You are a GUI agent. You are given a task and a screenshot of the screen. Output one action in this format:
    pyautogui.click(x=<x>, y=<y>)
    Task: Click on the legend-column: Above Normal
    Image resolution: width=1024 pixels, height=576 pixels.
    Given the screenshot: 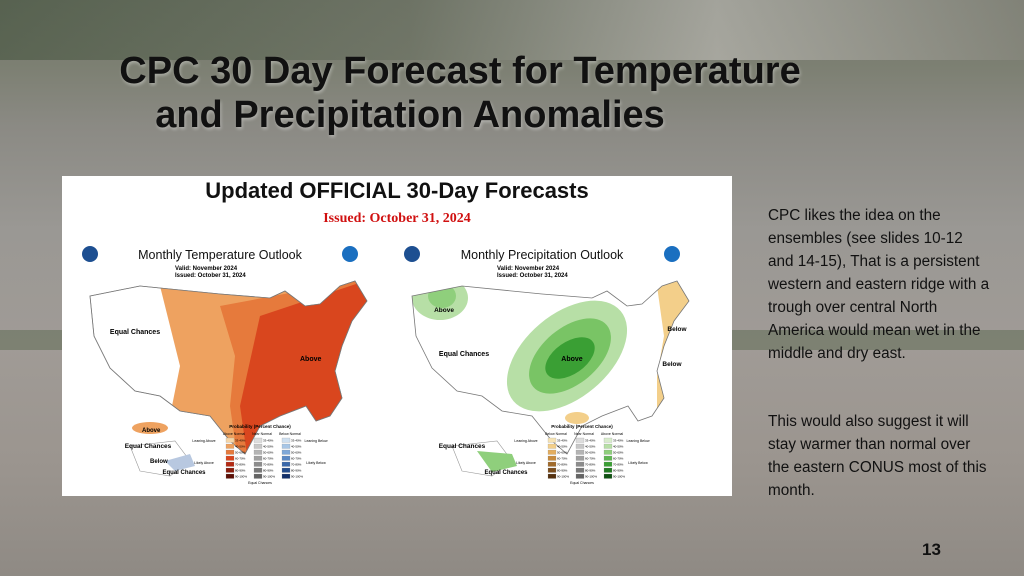 What is the action you would take?
    pyautogui.click(x=612, y=434)
    